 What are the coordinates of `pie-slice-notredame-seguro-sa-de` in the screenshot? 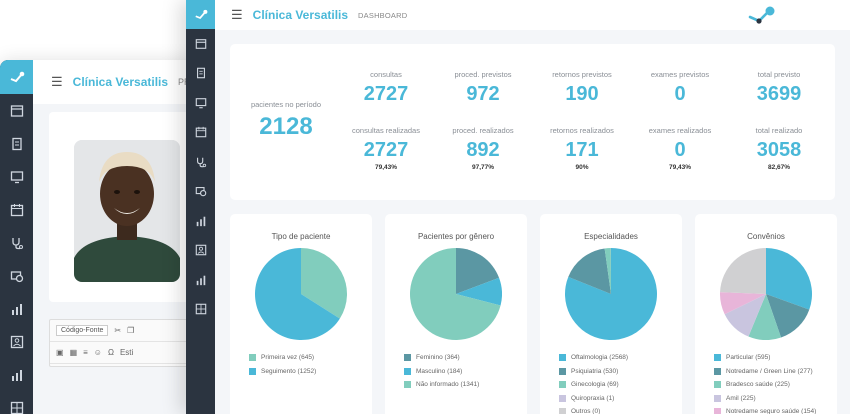 It's located at (743, 303).